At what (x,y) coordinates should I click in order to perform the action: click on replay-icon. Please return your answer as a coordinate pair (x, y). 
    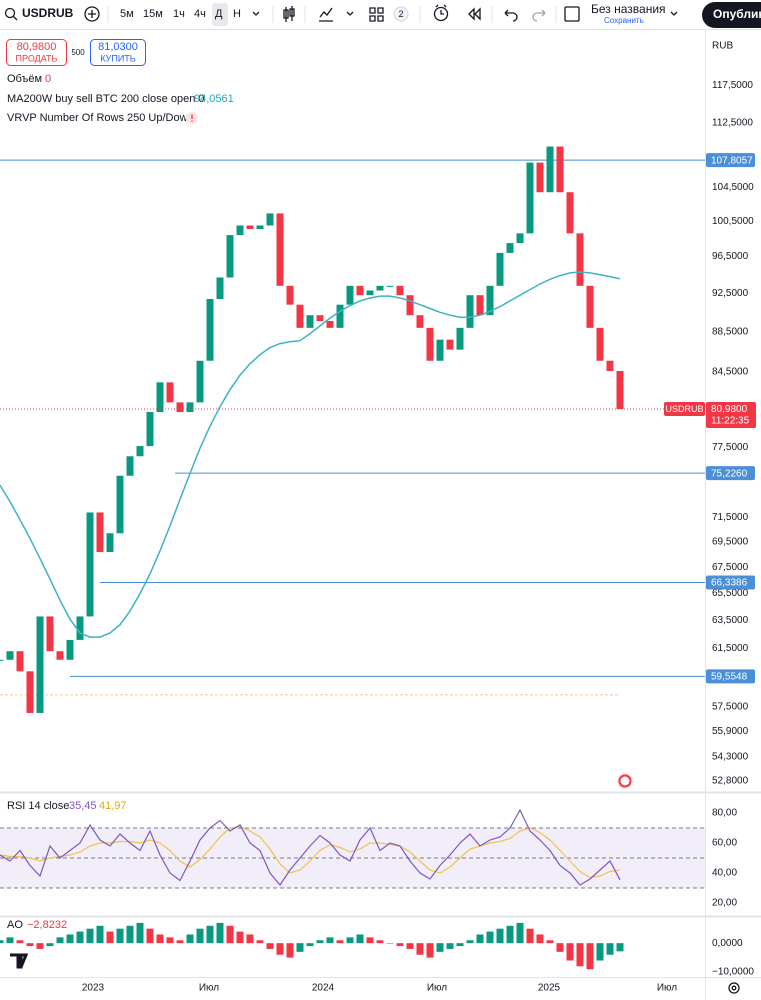
    Looking at the image, I should click on (474, 14).